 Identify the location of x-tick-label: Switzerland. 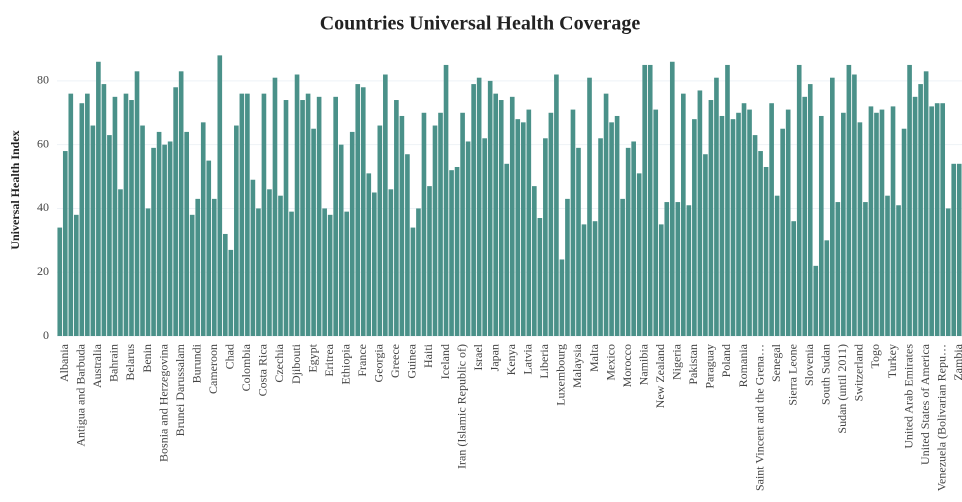
(859, 372).